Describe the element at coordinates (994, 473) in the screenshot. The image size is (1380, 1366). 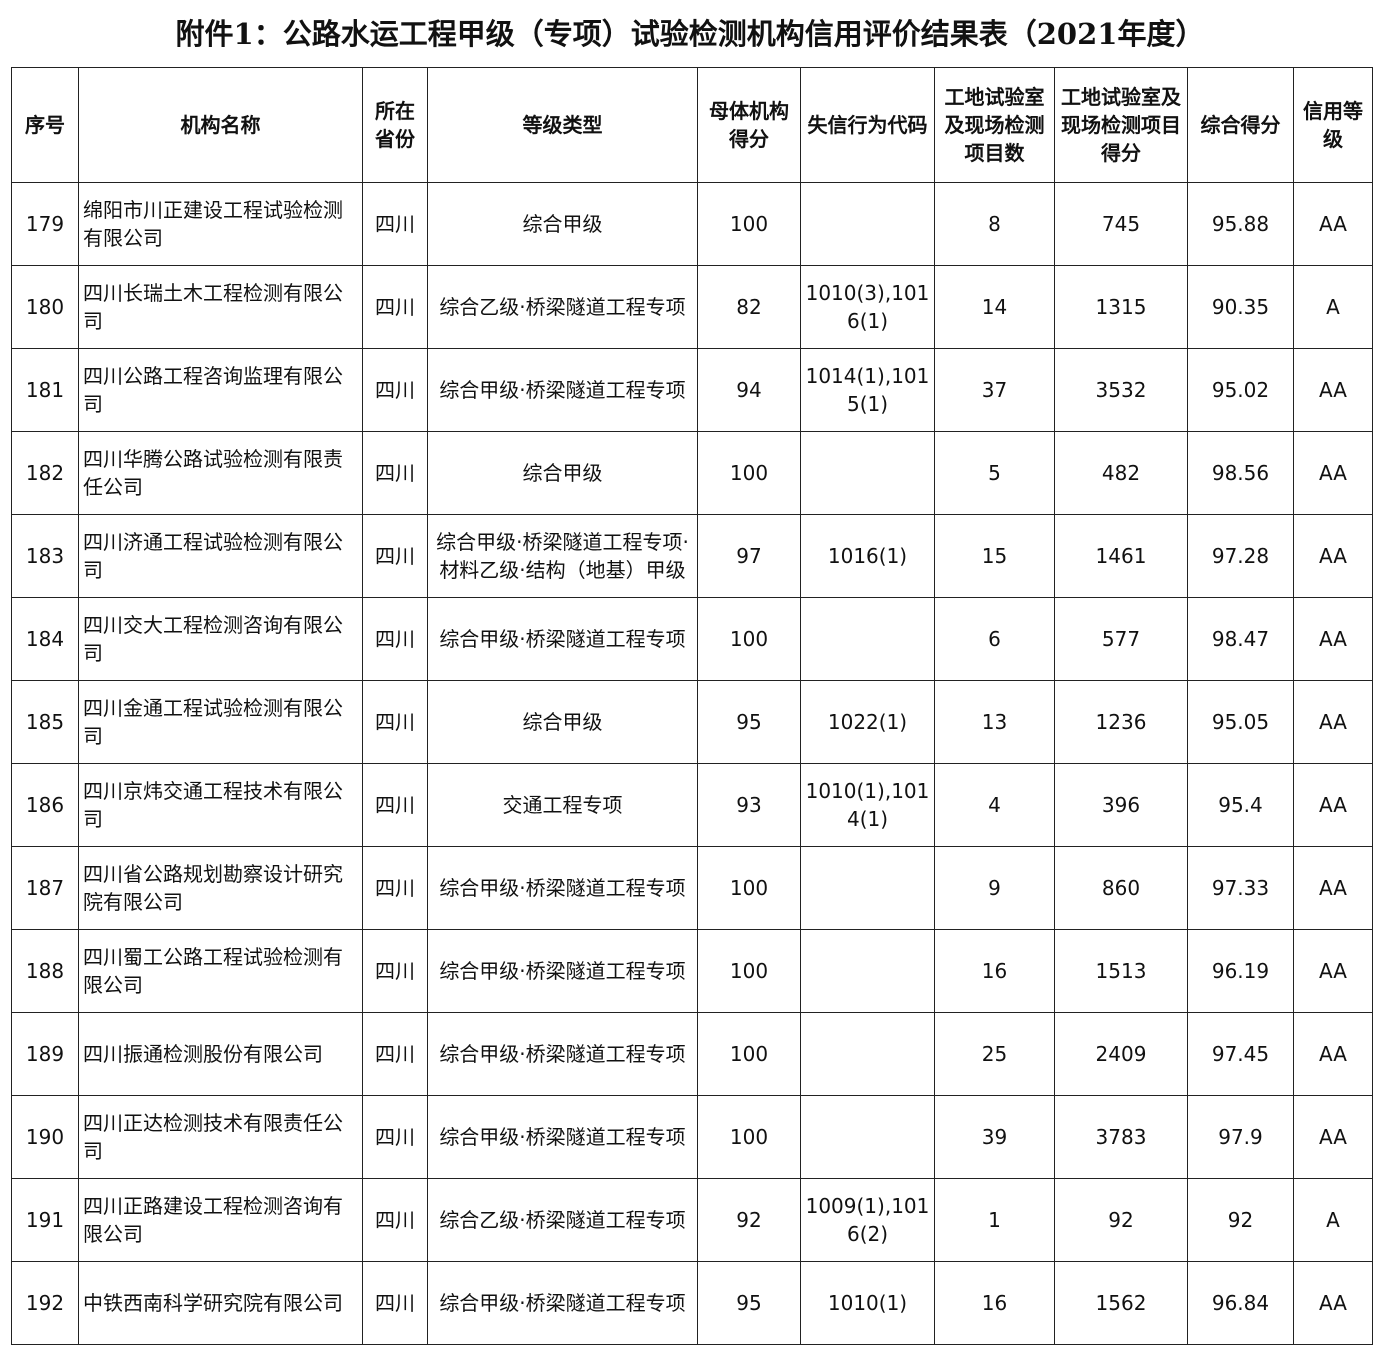
I see `table-cell: 5` at that location.